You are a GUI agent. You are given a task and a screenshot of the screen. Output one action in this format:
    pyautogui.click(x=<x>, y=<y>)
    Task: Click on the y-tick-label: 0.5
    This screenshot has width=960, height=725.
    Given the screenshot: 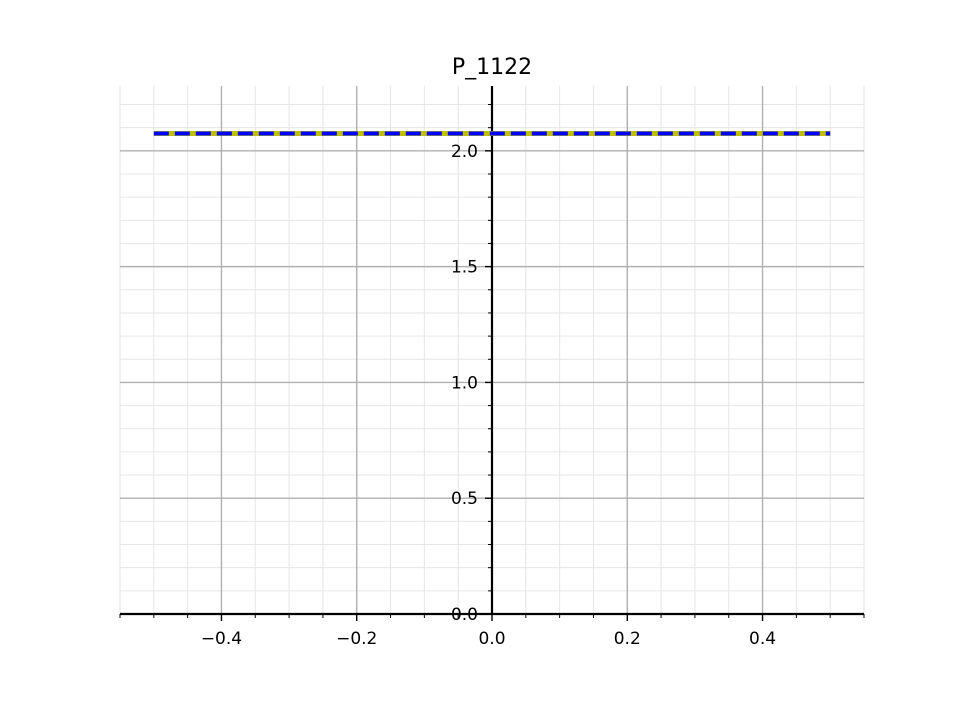 What is the action you would take?
    pyautogui.click(x=464, y=499)
    